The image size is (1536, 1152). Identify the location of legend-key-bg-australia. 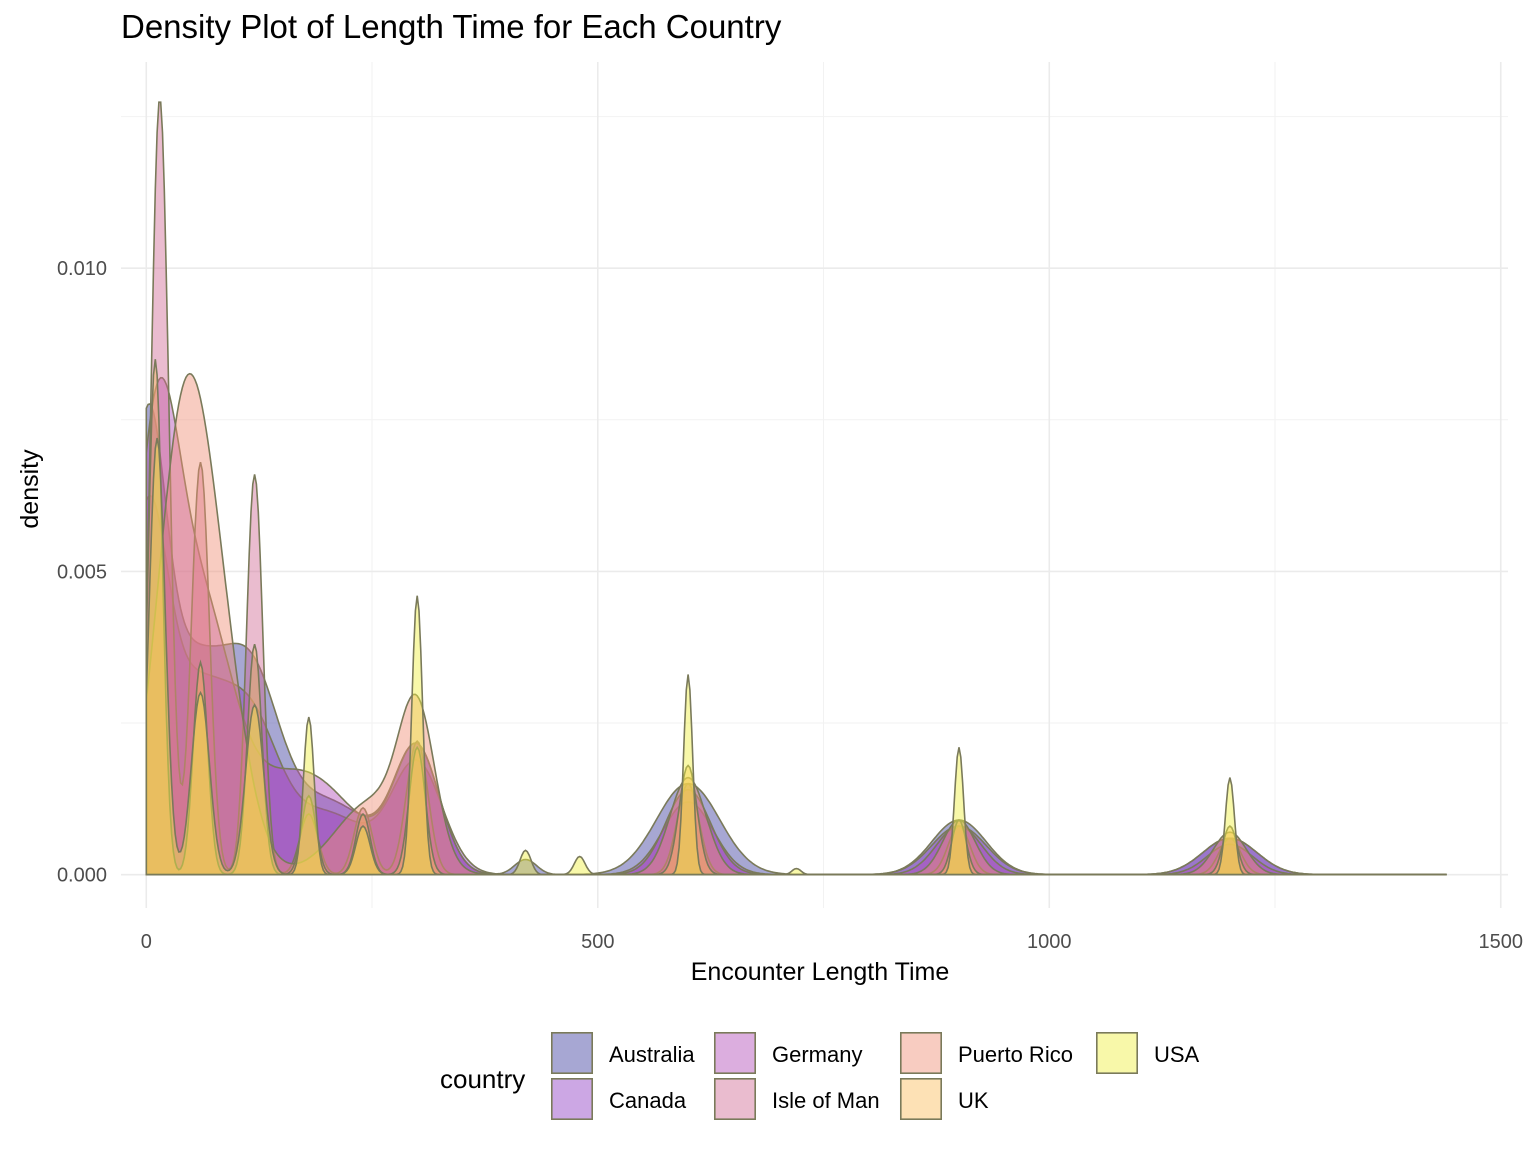
(572, 1053).